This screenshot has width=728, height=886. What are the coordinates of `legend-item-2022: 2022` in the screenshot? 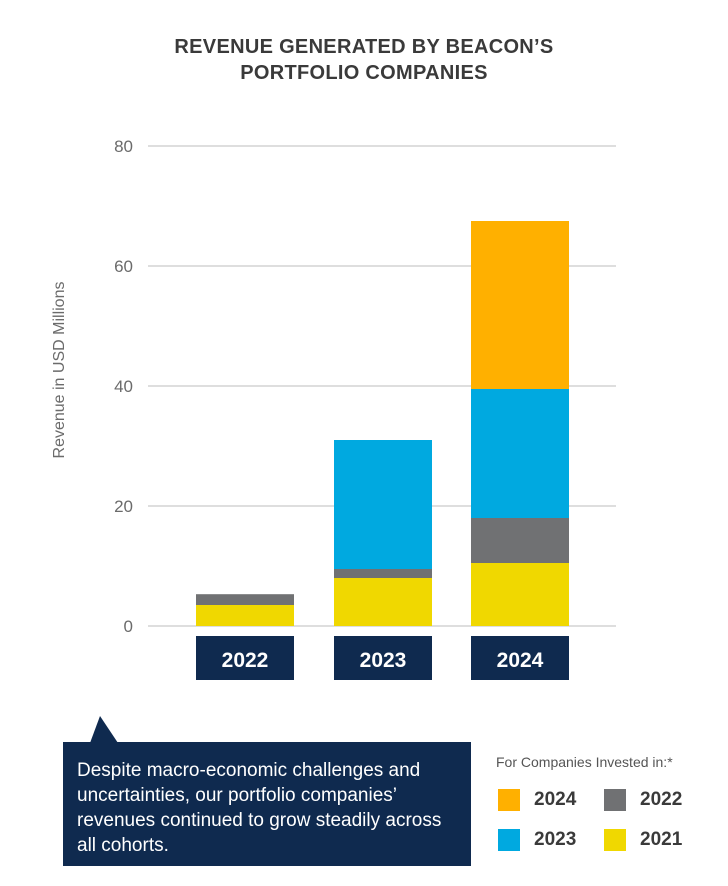 It's located at (643, 800).